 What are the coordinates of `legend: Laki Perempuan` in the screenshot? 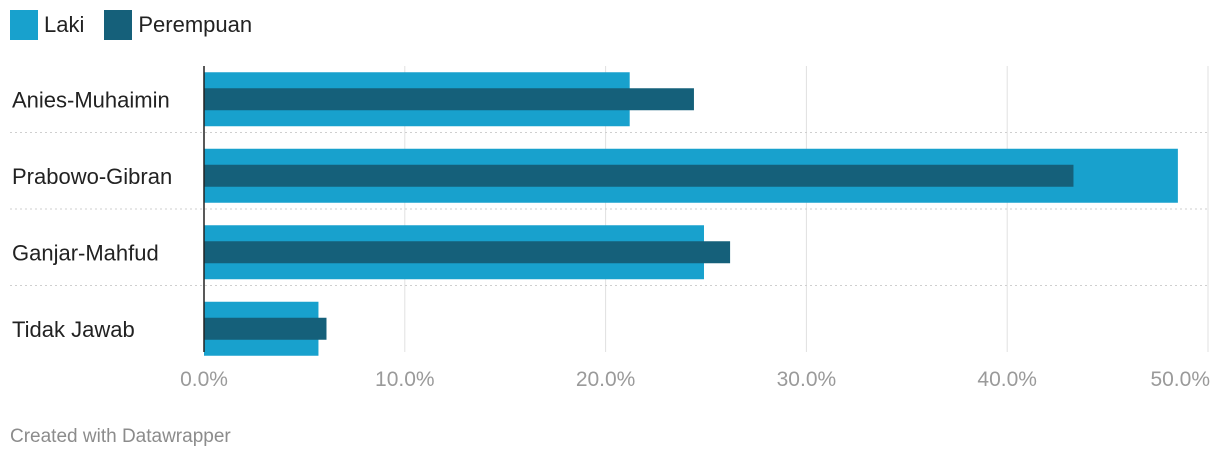 It's located at (131, 25).